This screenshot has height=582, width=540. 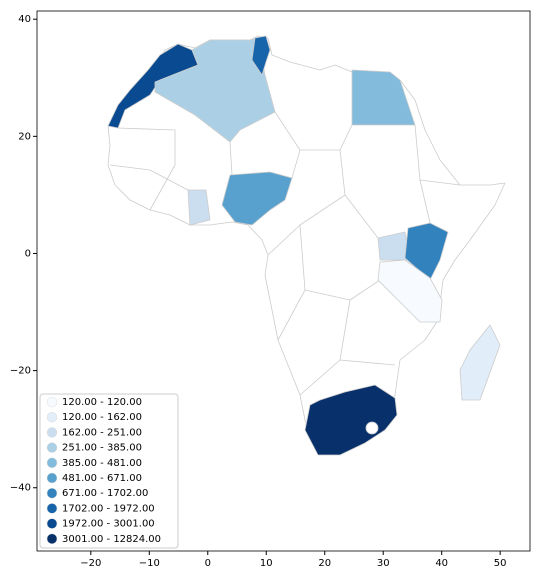 What do you see at coordinates (20, 371) in the screenshot?
I see `y-tick-label: −20` at bounding box center [20, 371].